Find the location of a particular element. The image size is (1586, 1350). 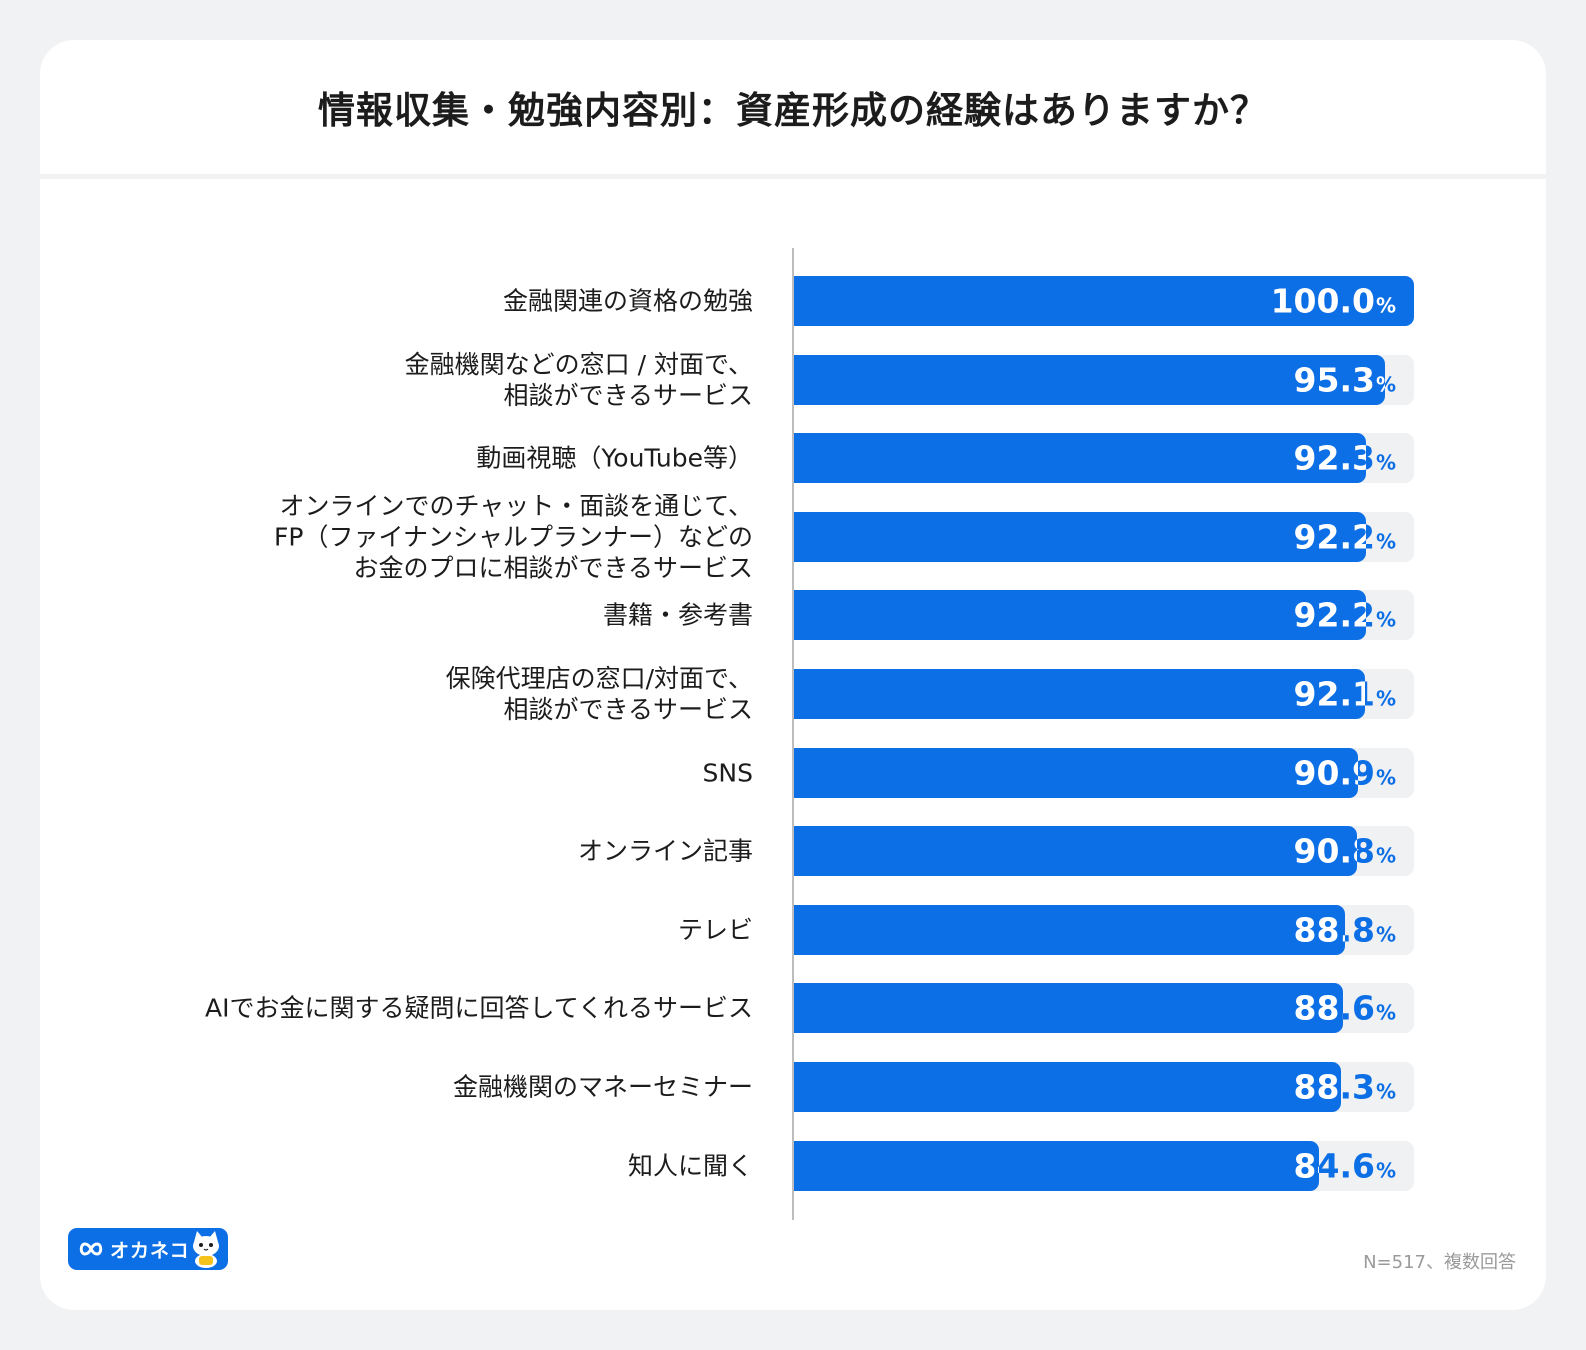

value-label-inner: 90.9% is located at coordinates (1076, 773).